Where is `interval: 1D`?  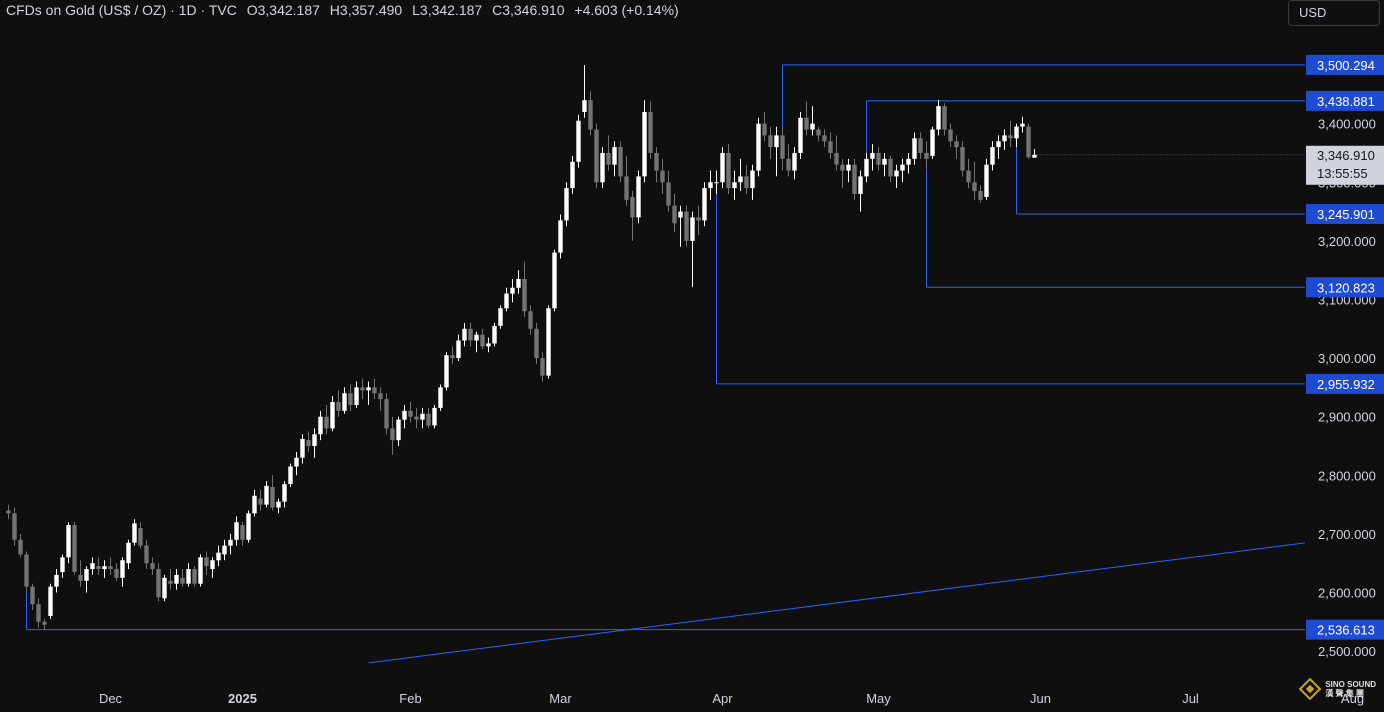 interval: 1D is located at coordinates (187, 10).